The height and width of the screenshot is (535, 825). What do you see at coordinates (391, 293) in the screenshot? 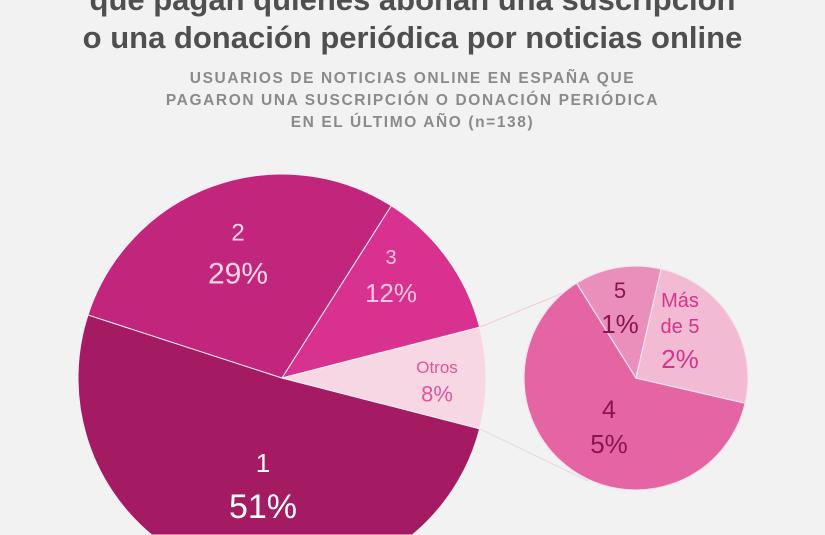
I see `main-slice-value-3: 12%` at bounding box center [391, 293].